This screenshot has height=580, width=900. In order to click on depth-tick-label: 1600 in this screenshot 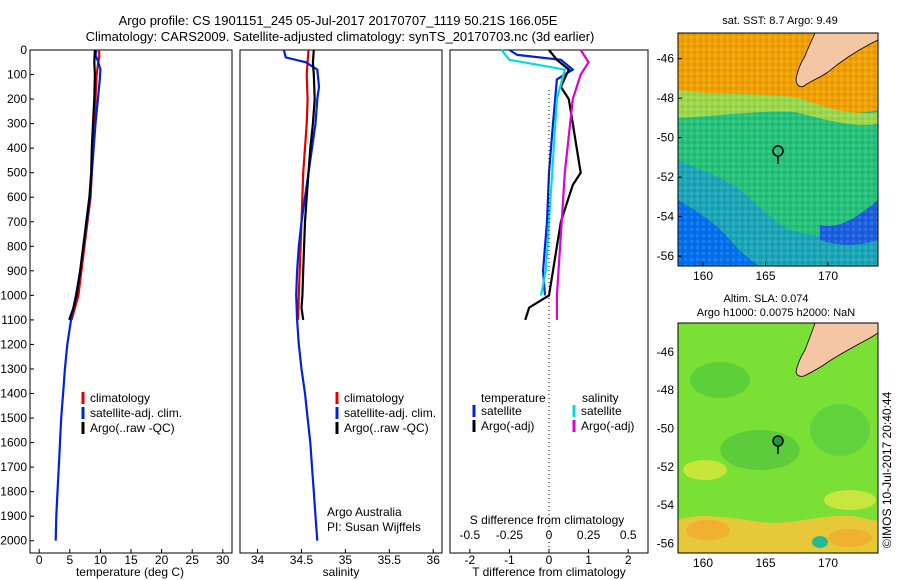, I will do `click(13, 443)`.